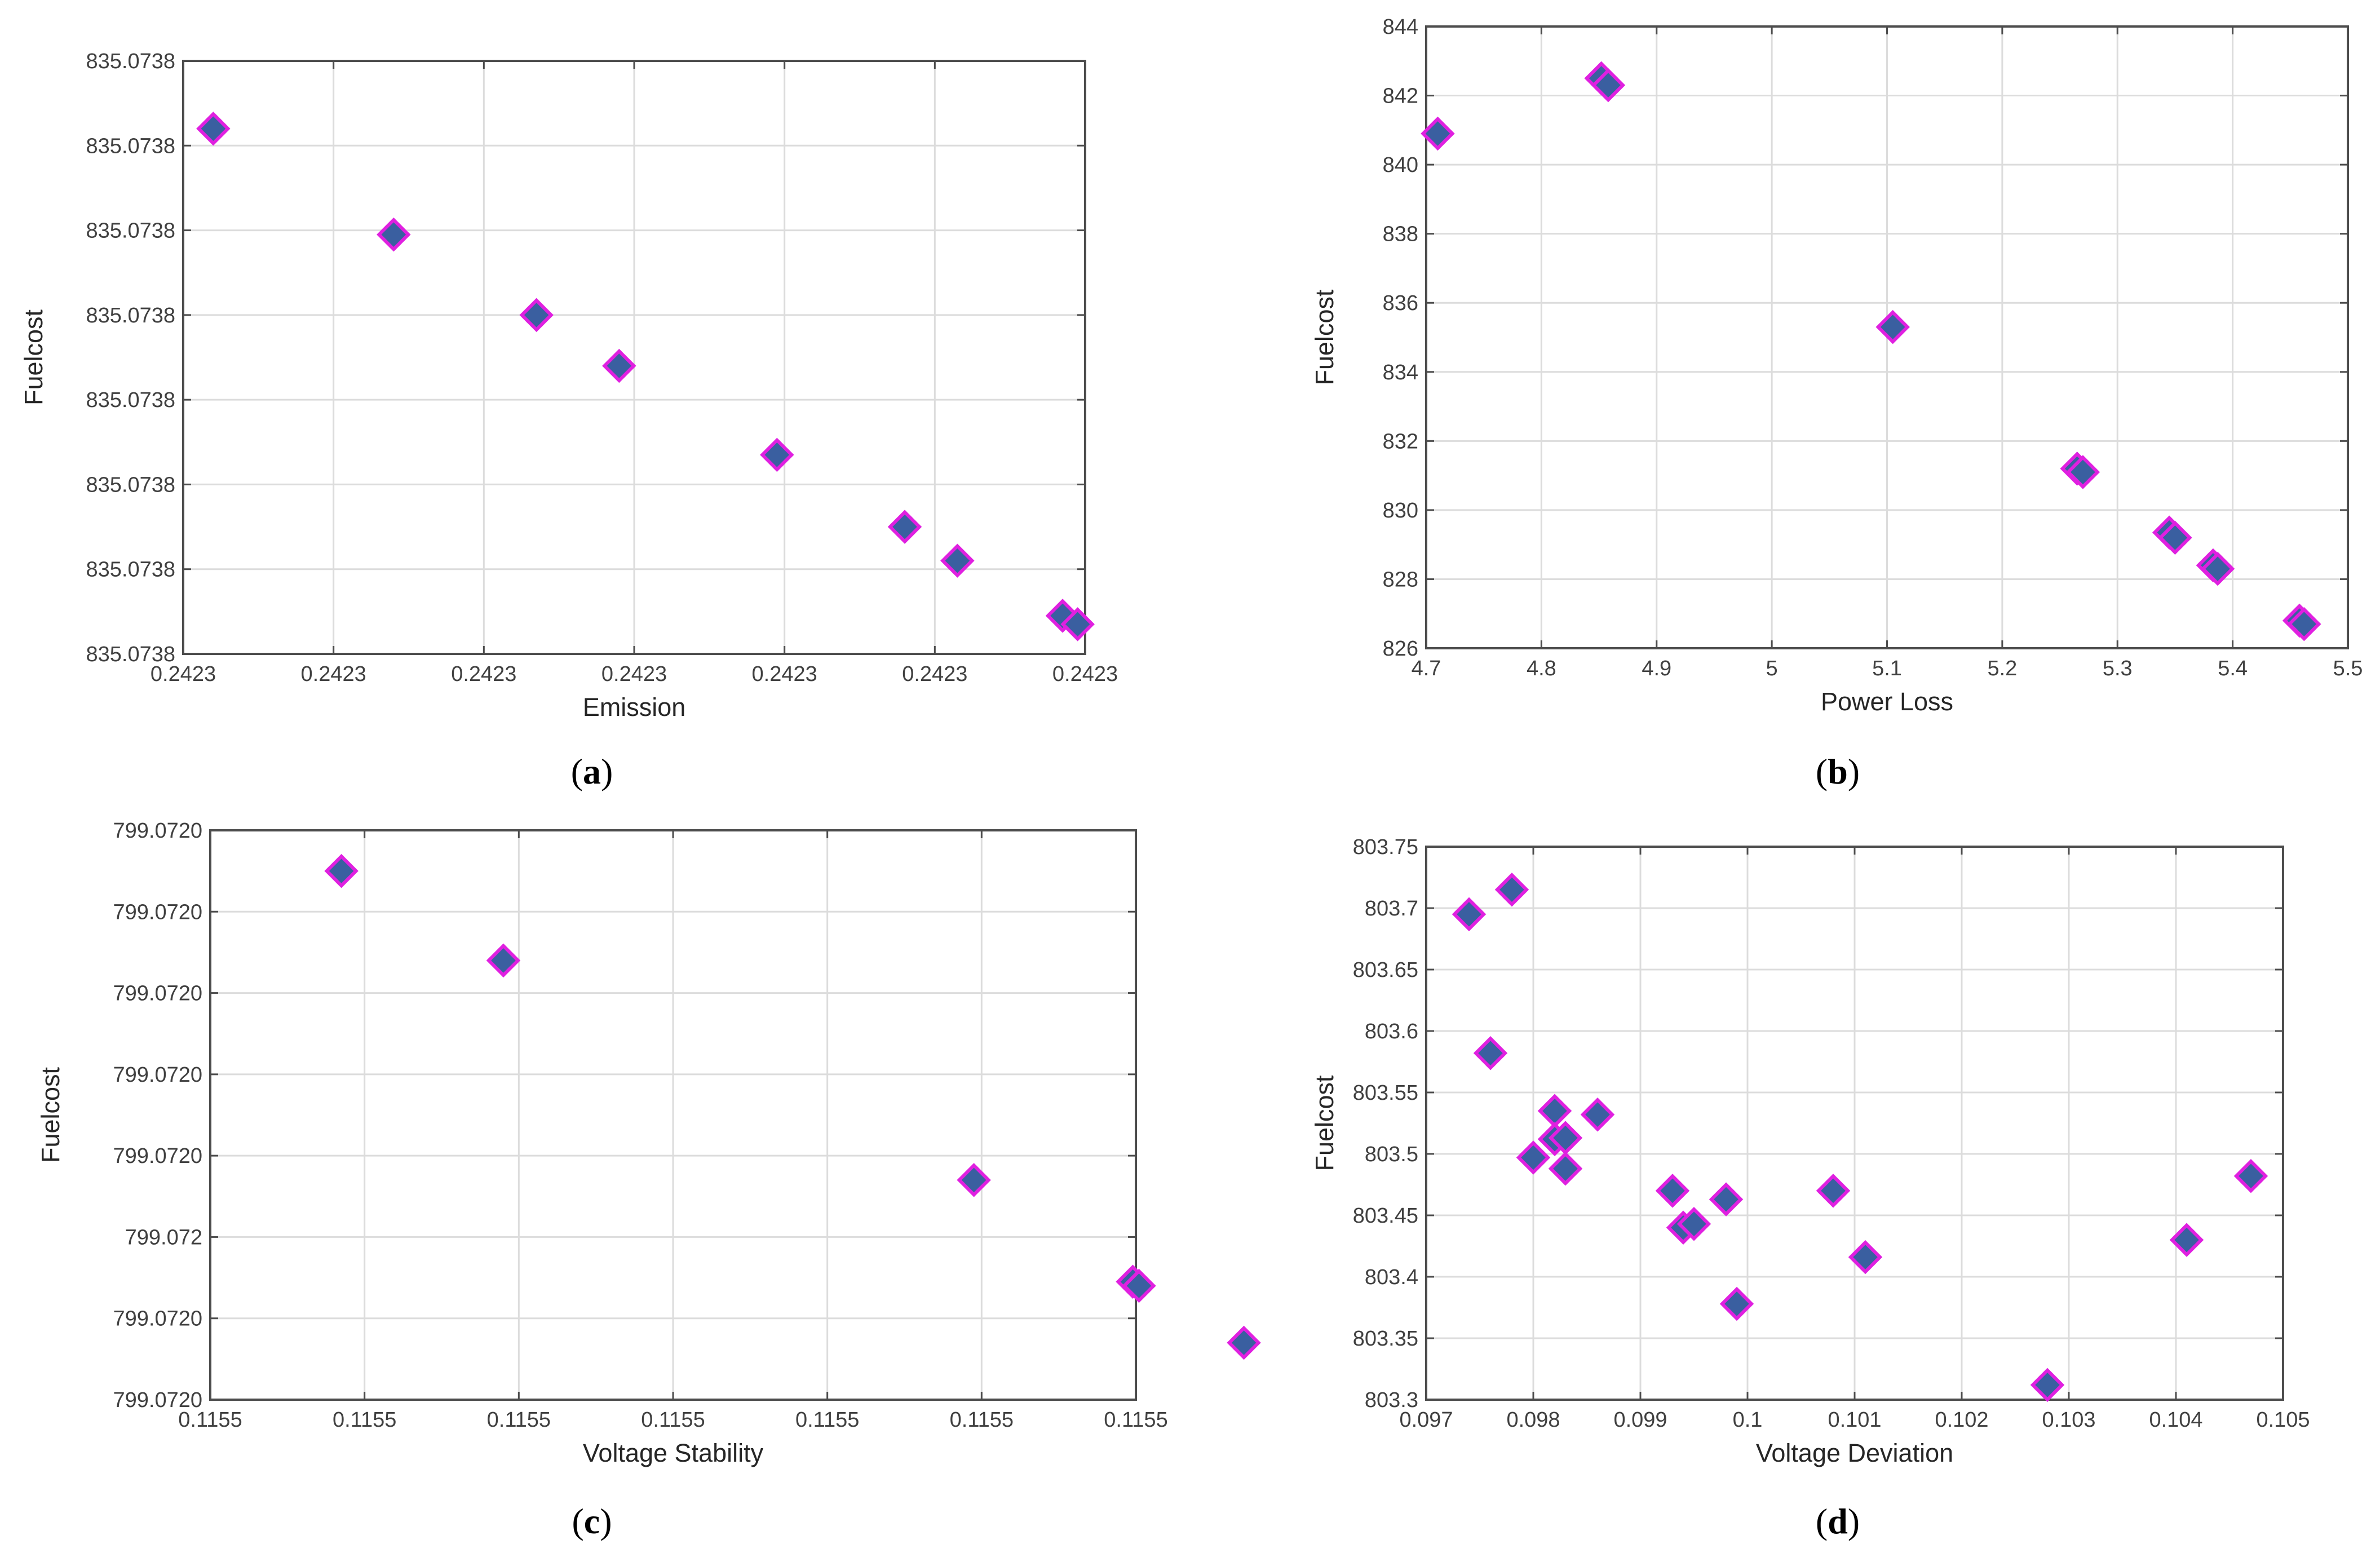 The image size is (2380, 1553). Describe the element at coordinates (2233, 669) in the screenshot. I see `x-tick-label: 5.4` at that location.